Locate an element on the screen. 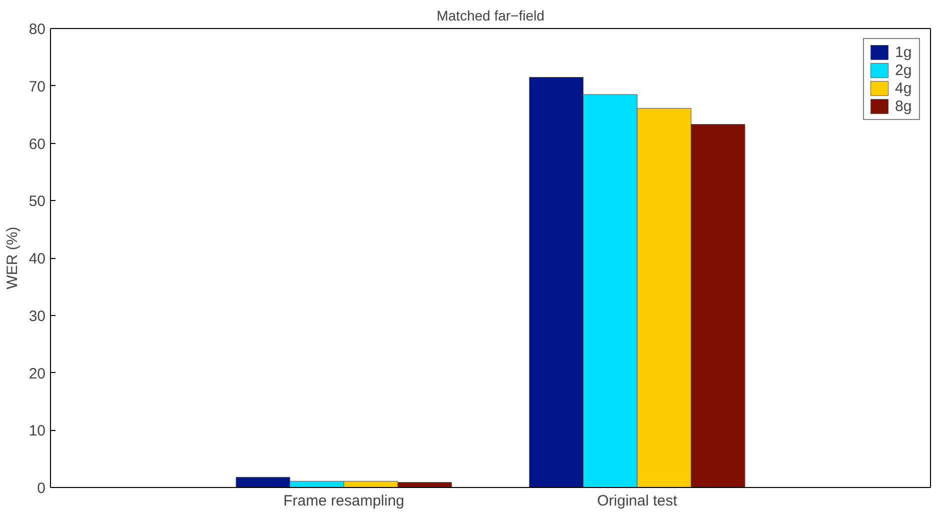  chart-title: Matched far−field is located at coordinates (490, 16).